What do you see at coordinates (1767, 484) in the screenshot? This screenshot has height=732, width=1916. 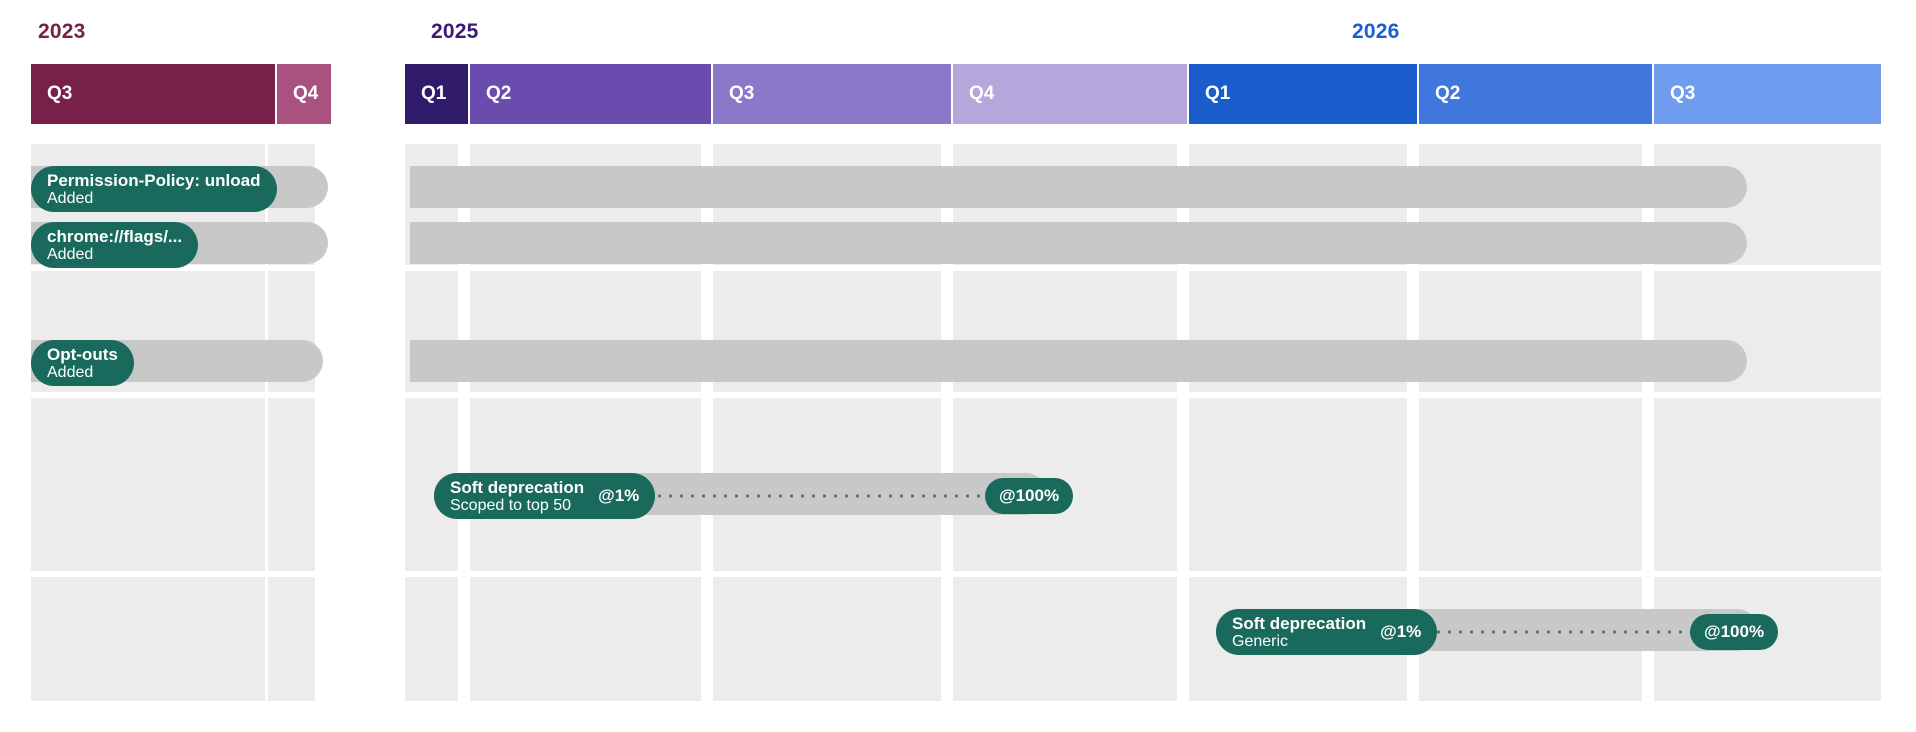 I see `row-band-3-band-2026-q3` at bounding box center [1767, 484].